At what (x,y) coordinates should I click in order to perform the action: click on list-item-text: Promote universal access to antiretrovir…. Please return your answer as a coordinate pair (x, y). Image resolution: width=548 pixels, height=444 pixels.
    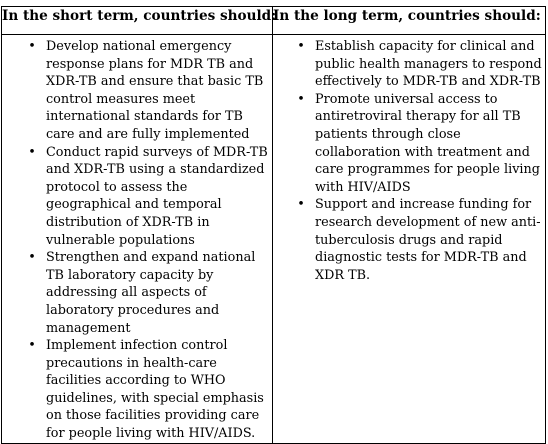
    Looking at the image, I should click on (427, 143).